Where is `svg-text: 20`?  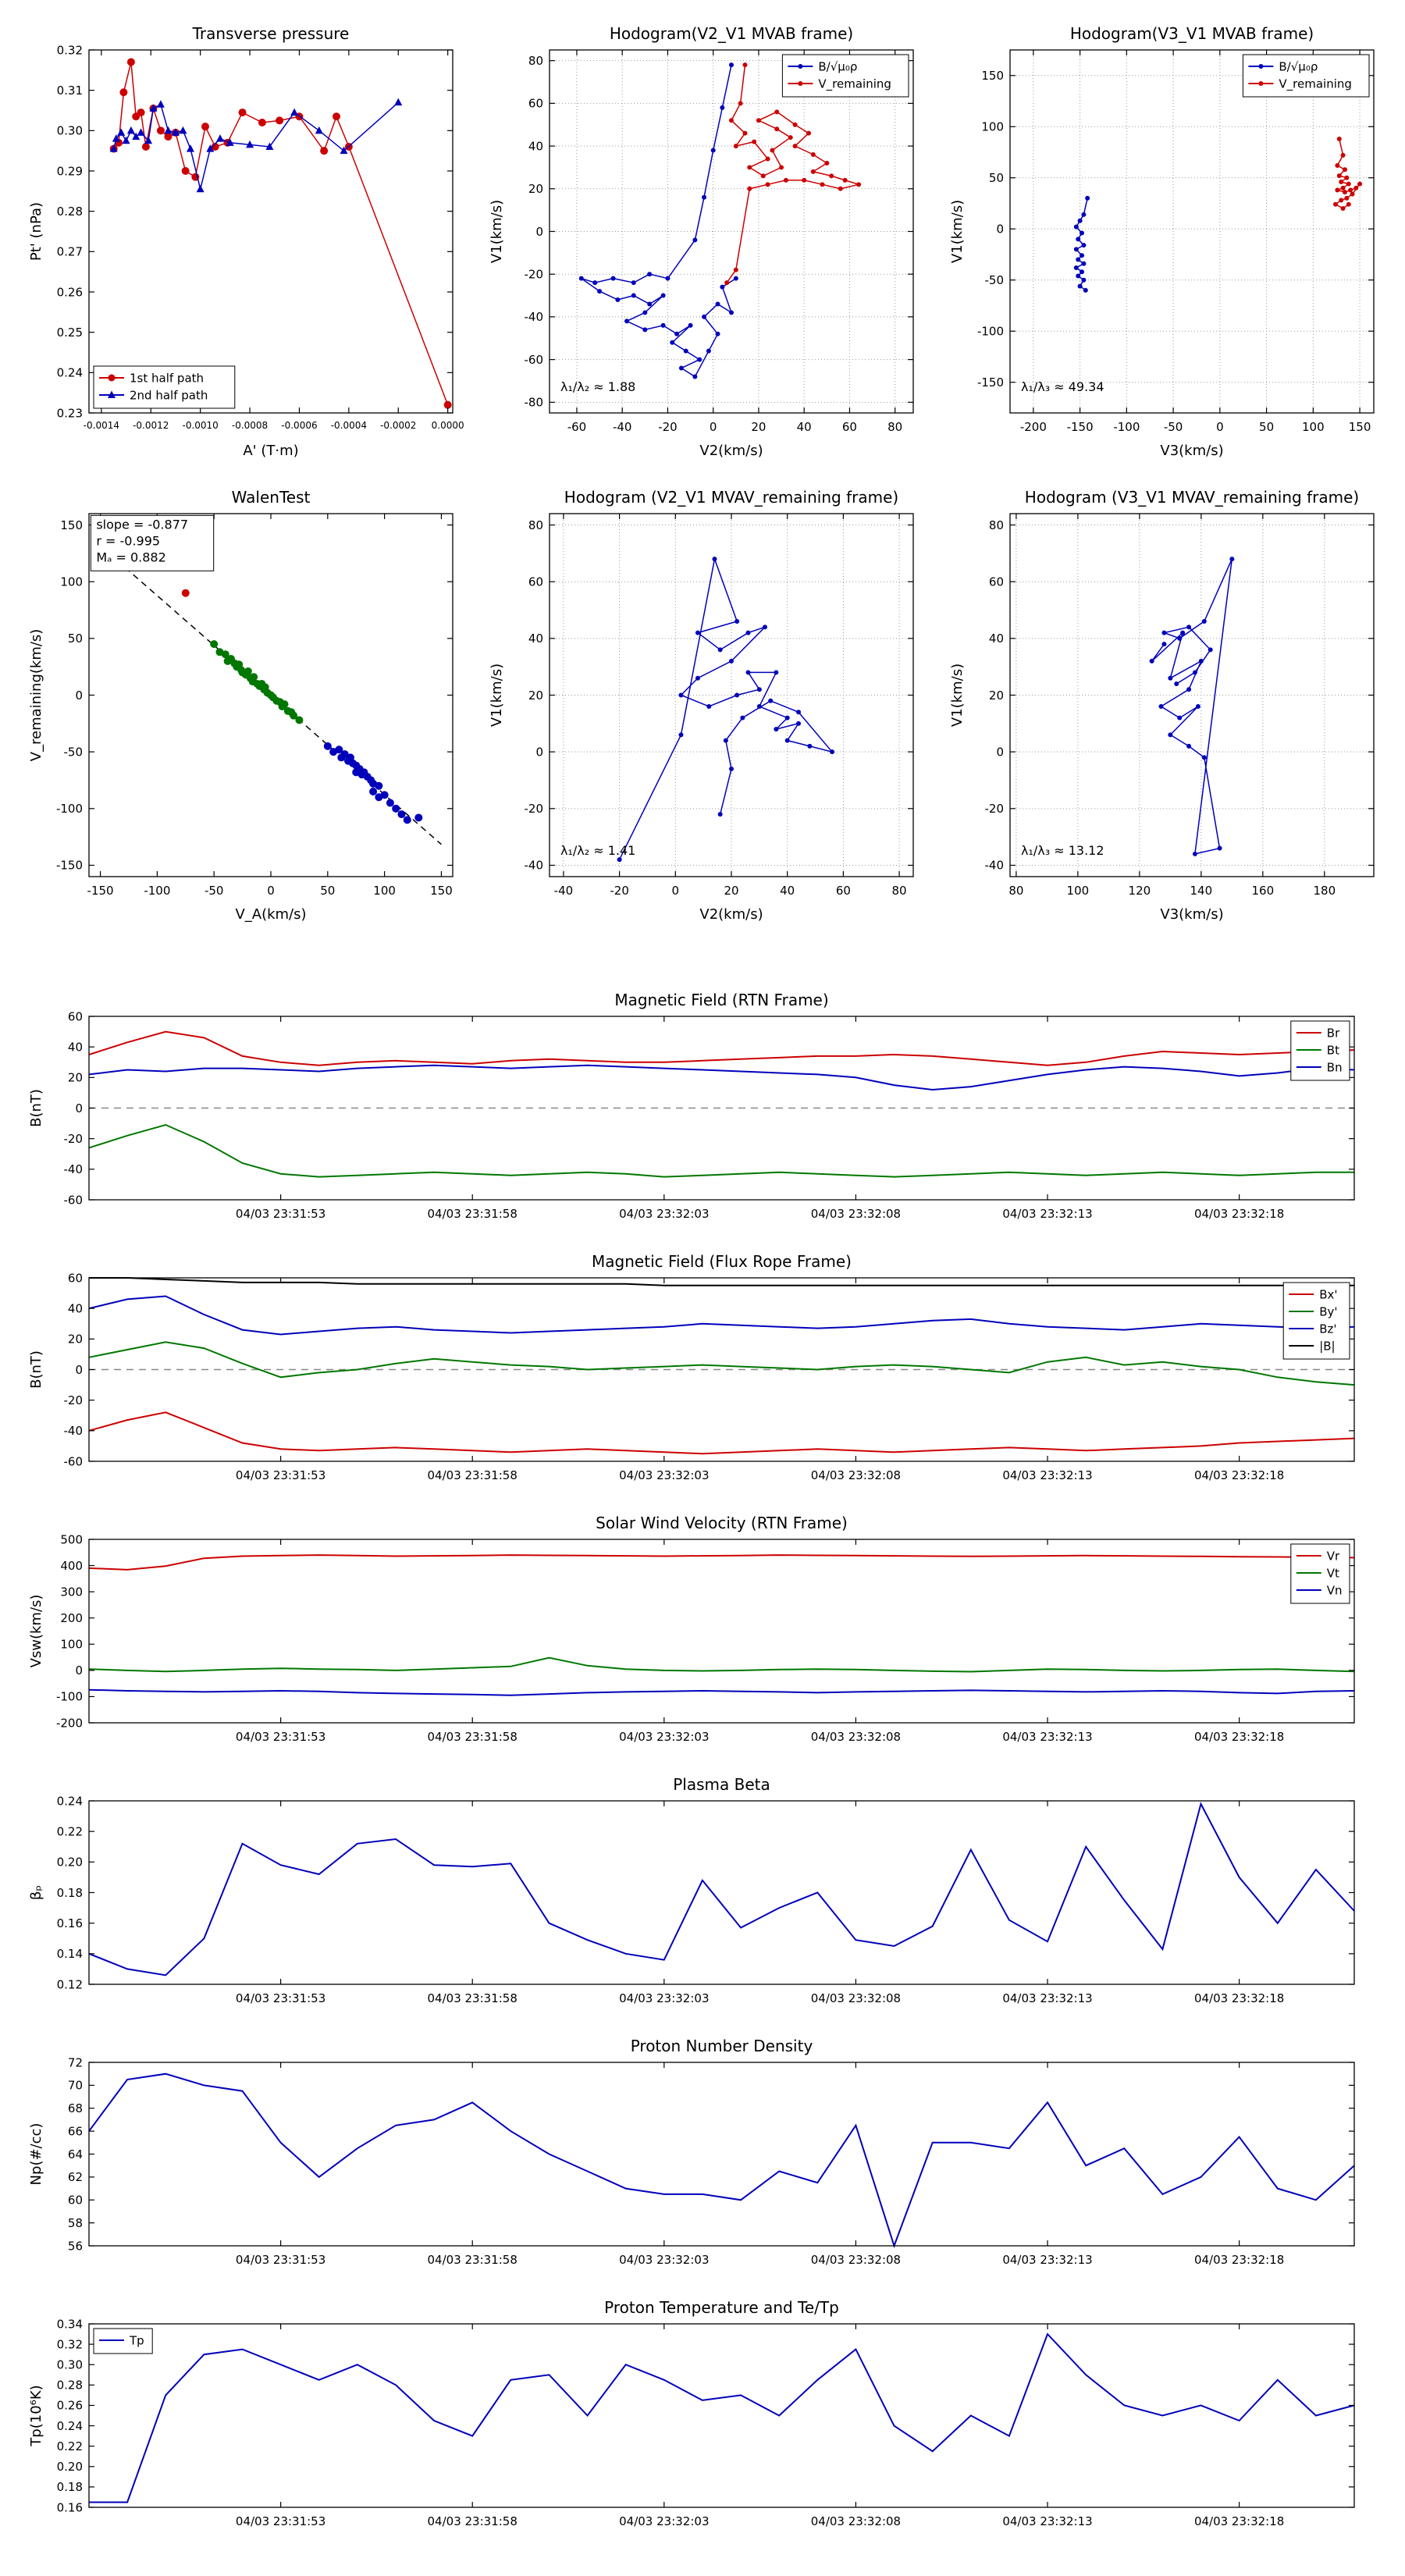
svg-text: 20 is located at coordinates (76, 1339).